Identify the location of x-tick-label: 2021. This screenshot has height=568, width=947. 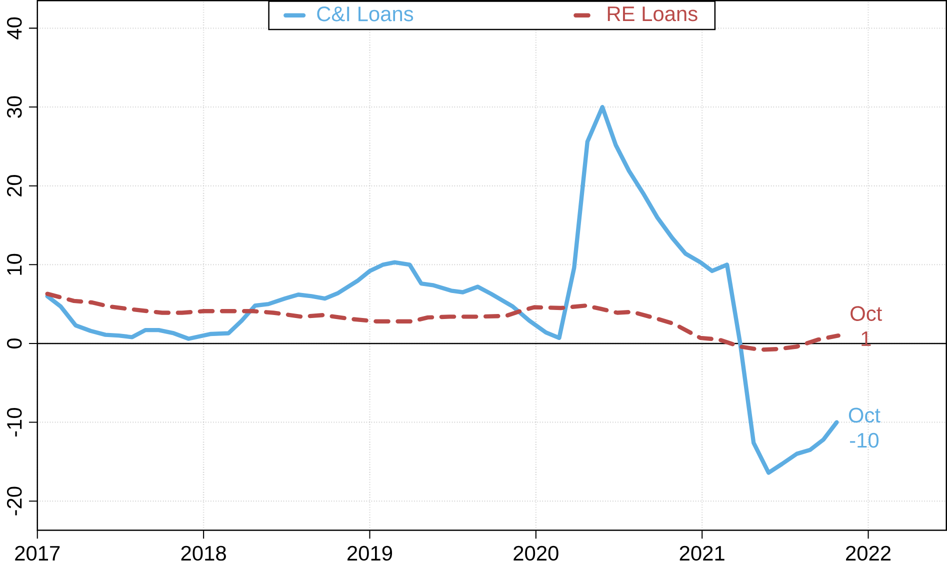
(702, 553).